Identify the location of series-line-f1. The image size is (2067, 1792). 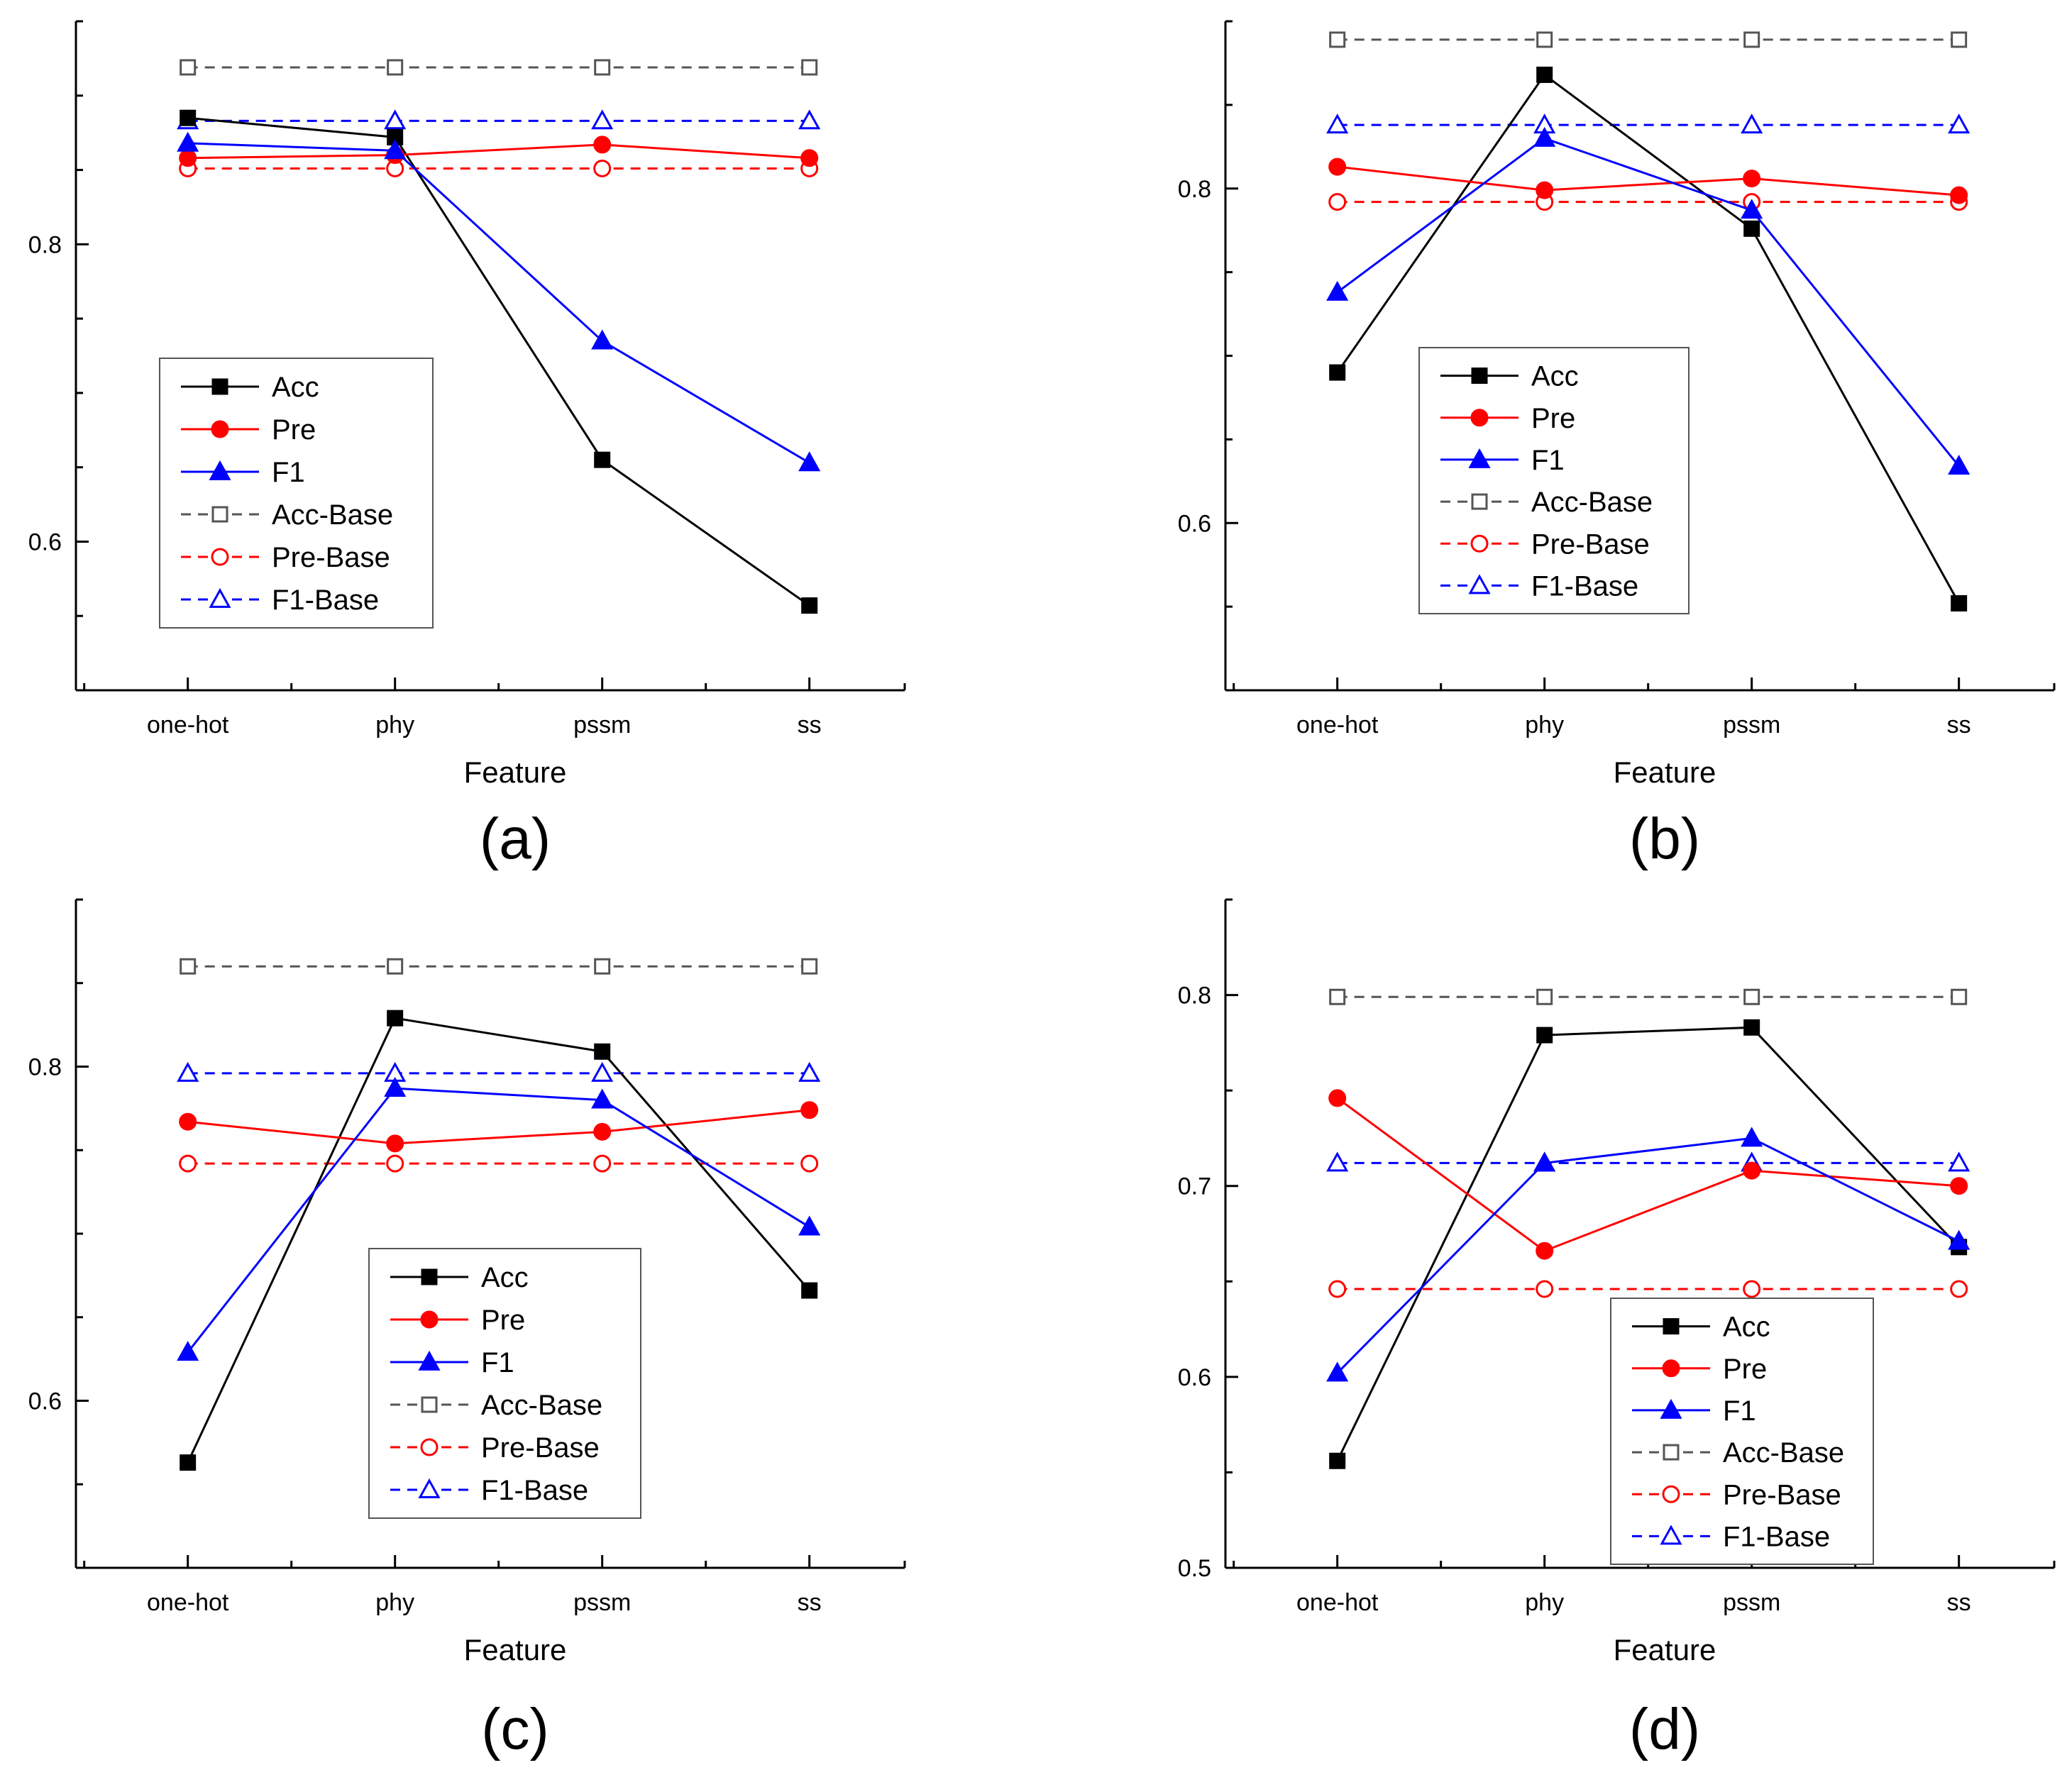
(498, 1220).